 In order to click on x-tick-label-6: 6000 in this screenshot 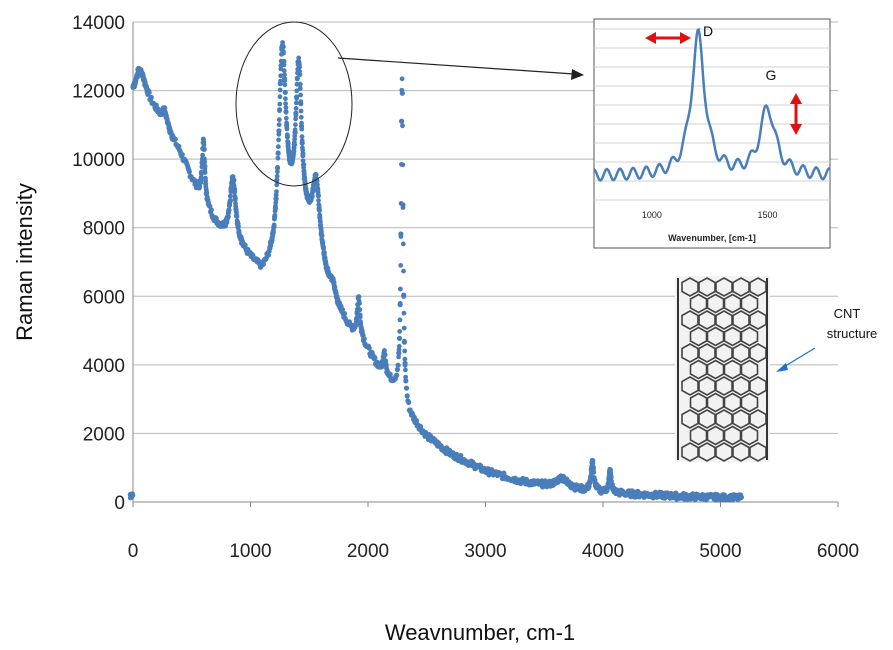, I will do `click(838, 551)`.